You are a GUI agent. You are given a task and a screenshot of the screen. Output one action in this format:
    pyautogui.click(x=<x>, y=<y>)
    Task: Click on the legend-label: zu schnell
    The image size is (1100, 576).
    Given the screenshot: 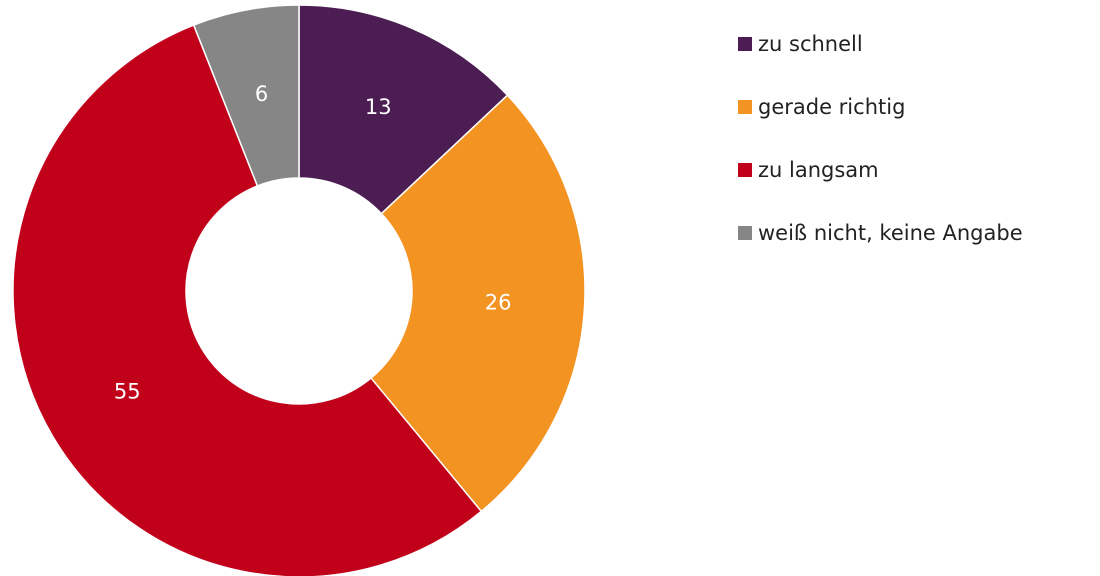 What is the action you would take?
    pyautogui.click(x=810, y=44)
    